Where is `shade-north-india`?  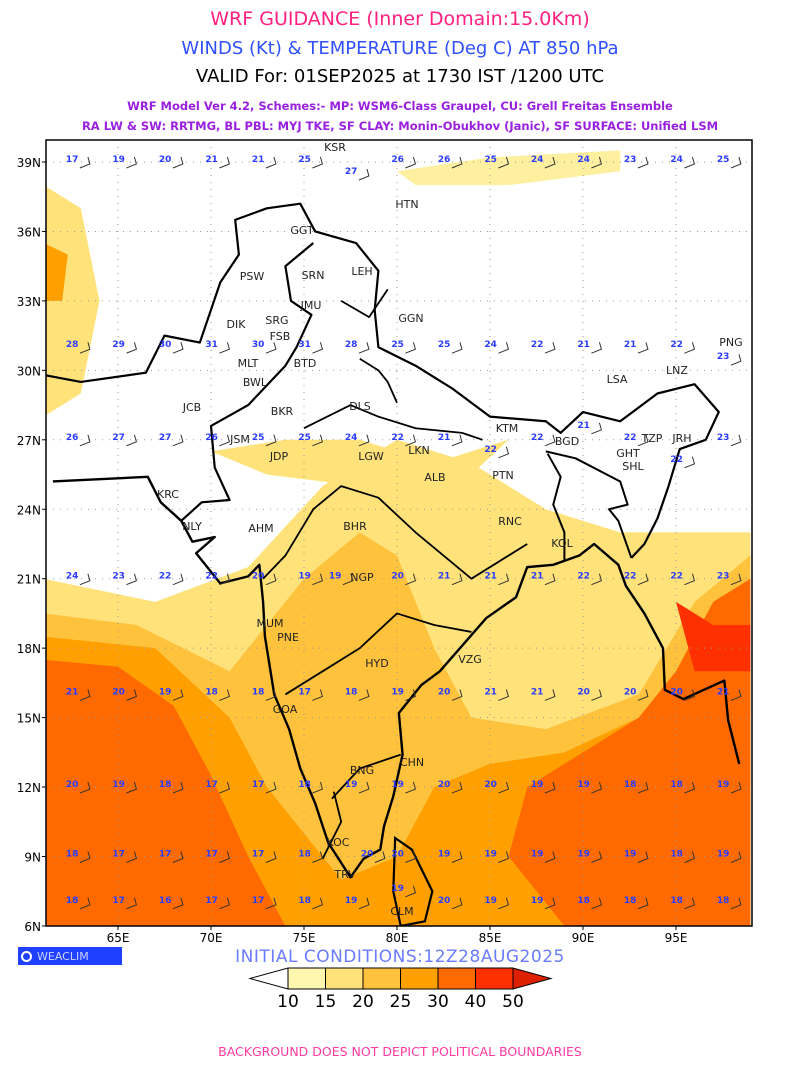
shade-north-india is located at coordinates (360, 463).